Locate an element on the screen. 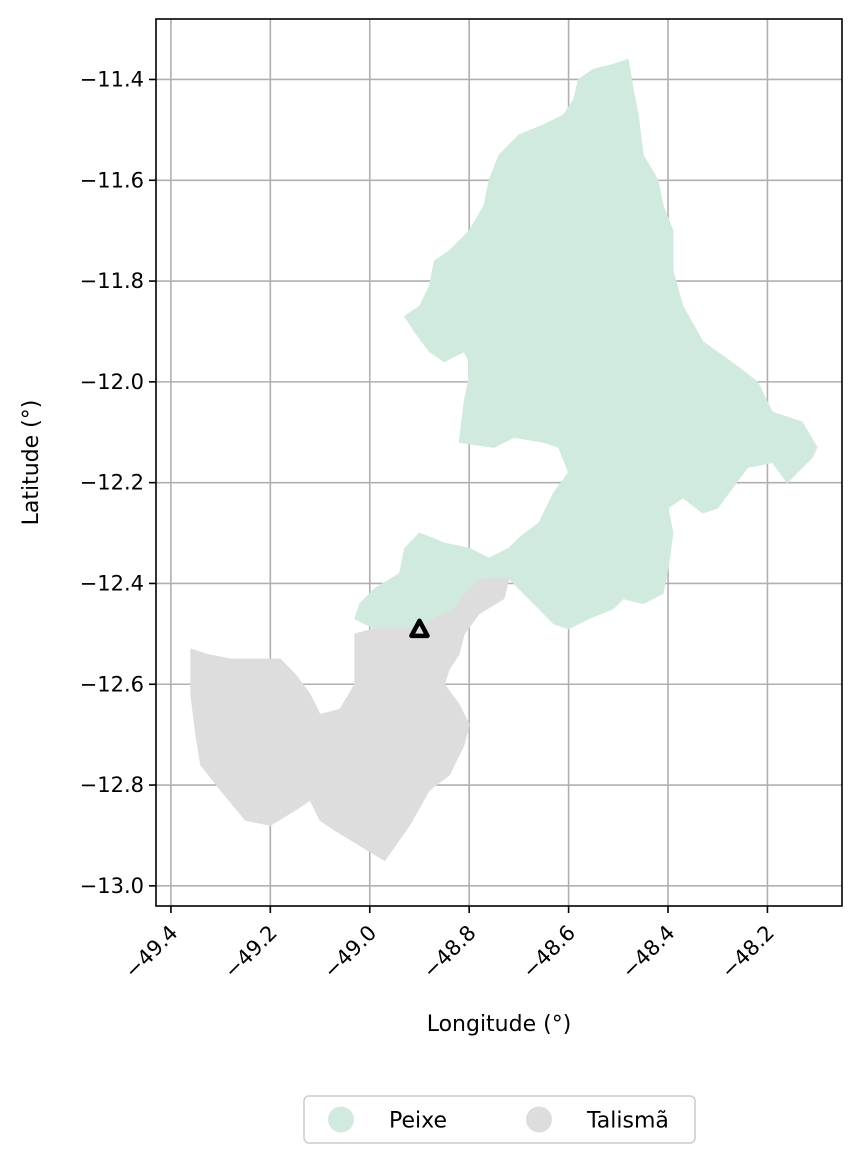 Image resolution: width=862 pixels, height=1163 pixels. x-tick-label: −48.4 is located at coordinates (648, 952).